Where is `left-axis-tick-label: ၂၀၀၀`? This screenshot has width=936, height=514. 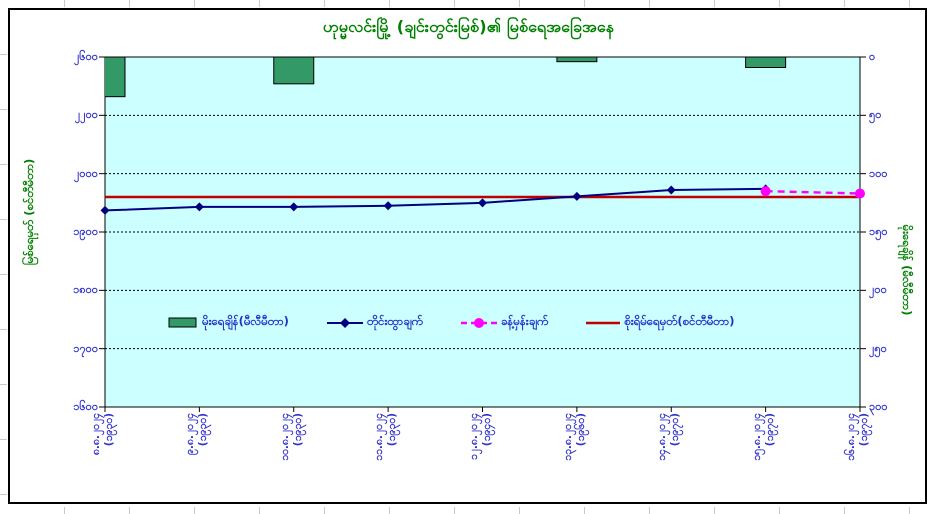 left-axis-tick-label: ၂၀၀၀ is located at coordinates (86, 173).